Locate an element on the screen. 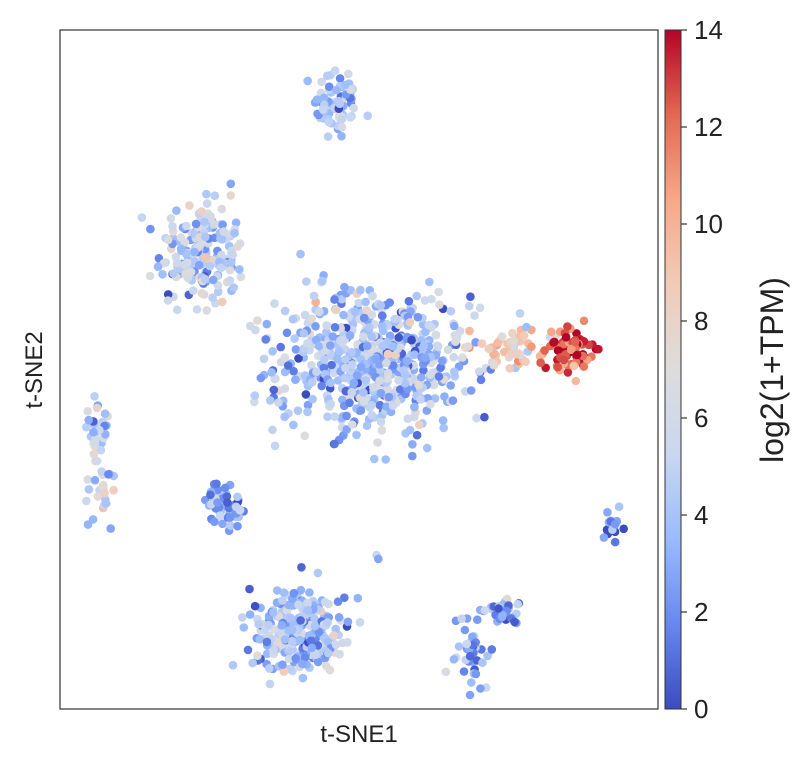  x-axis-label: t-SNE1 is located at coordinates (358, 734).